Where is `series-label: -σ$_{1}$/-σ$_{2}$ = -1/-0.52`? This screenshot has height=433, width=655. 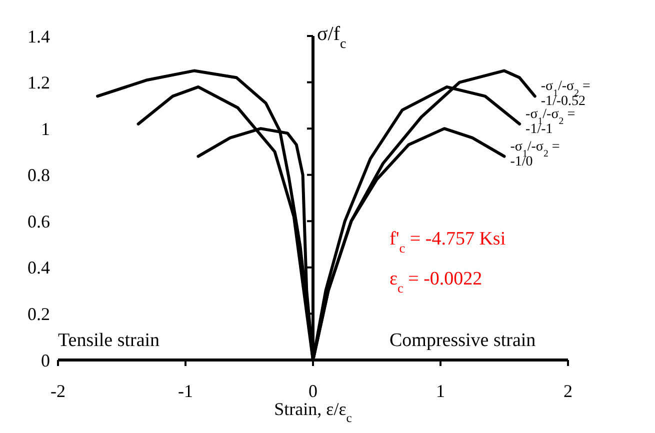 series-label: -σ$_{1}$/-σ$_{2}$ = -1/-0.52 is located at coordinates (565, 94).